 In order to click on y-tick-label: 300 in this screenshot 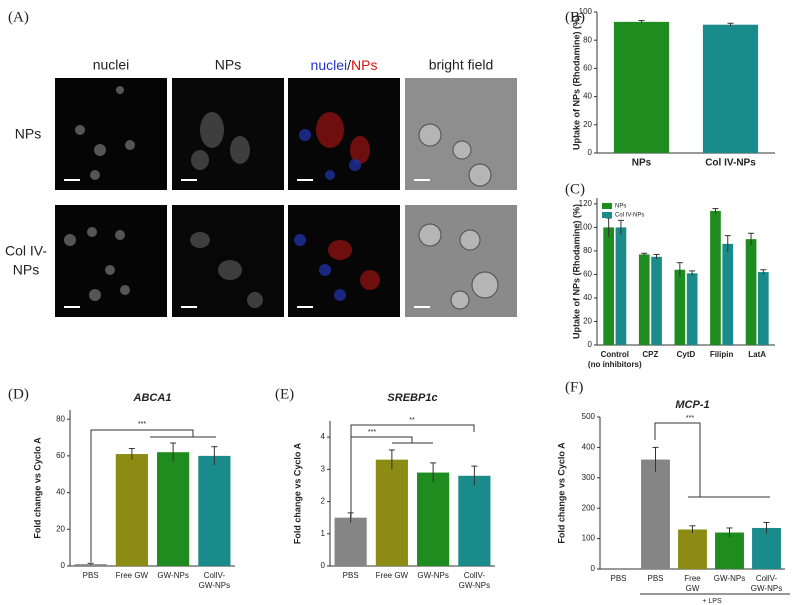, I will do `click(589, 477)`.